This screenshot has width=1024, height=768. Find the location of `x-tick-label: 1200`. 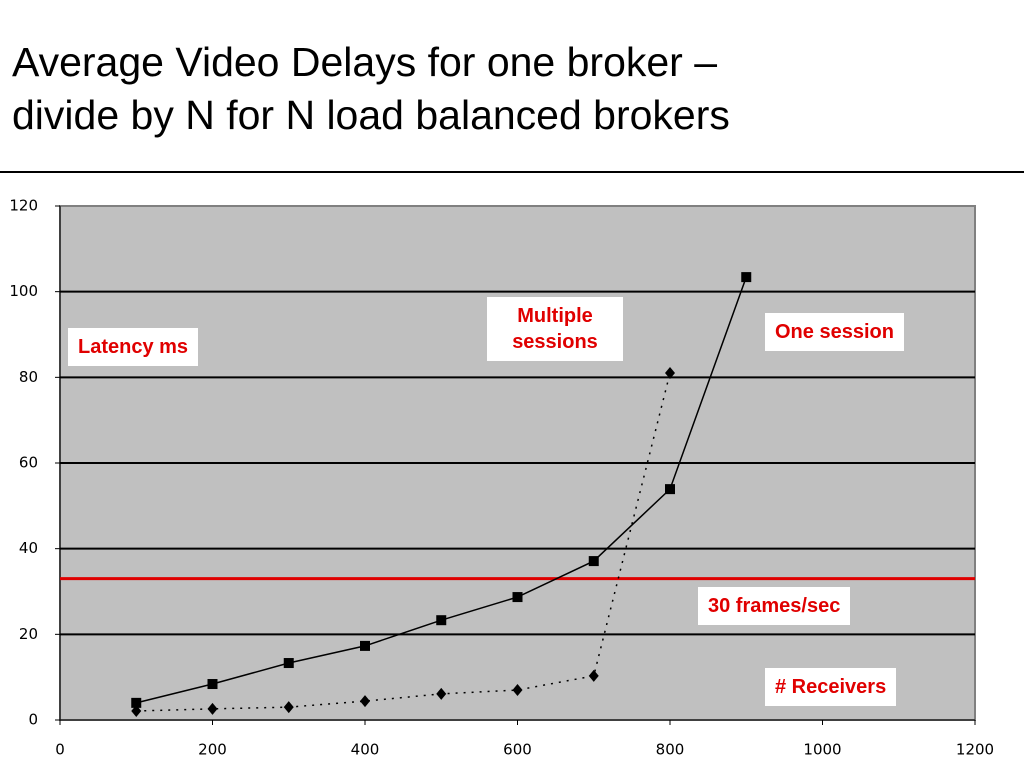

x-tick-label: 1200 is located at coordinates (975, 750).